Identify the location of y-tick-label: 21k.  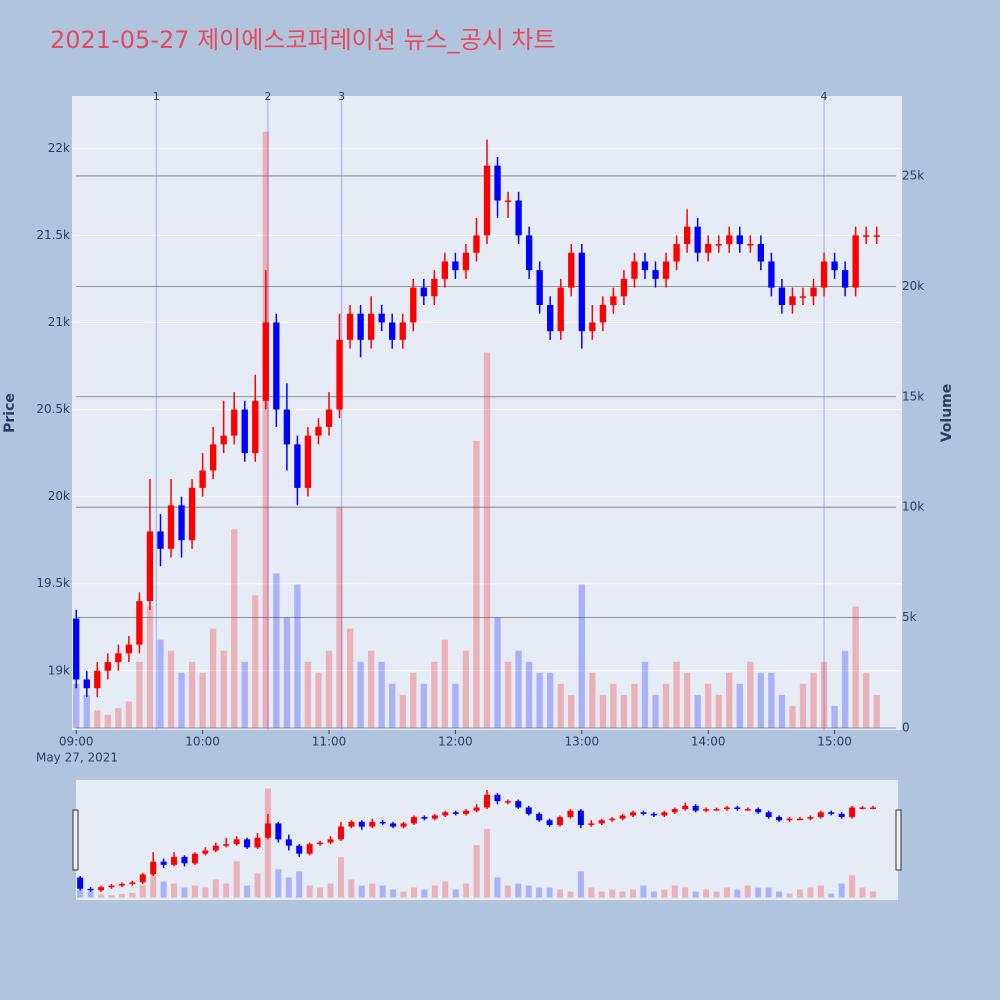
(59, 322).